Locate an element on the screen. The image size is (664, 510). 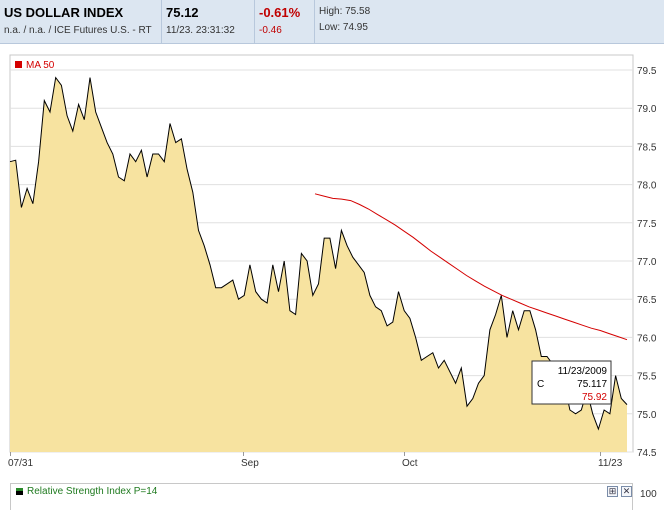
expand-icon: ⊞ is located at coordinates (612, 491).